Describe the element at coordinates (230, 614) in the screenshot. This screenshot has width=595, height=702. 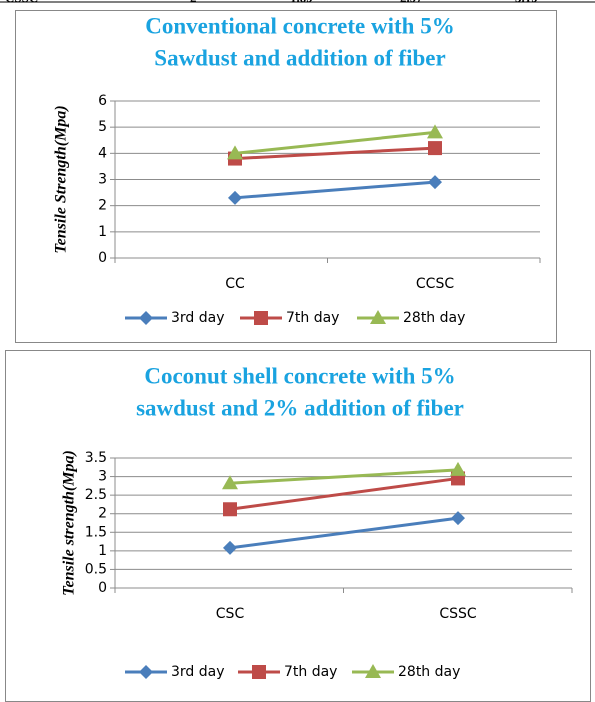
I see `x-tick-label: CSC` at that location.